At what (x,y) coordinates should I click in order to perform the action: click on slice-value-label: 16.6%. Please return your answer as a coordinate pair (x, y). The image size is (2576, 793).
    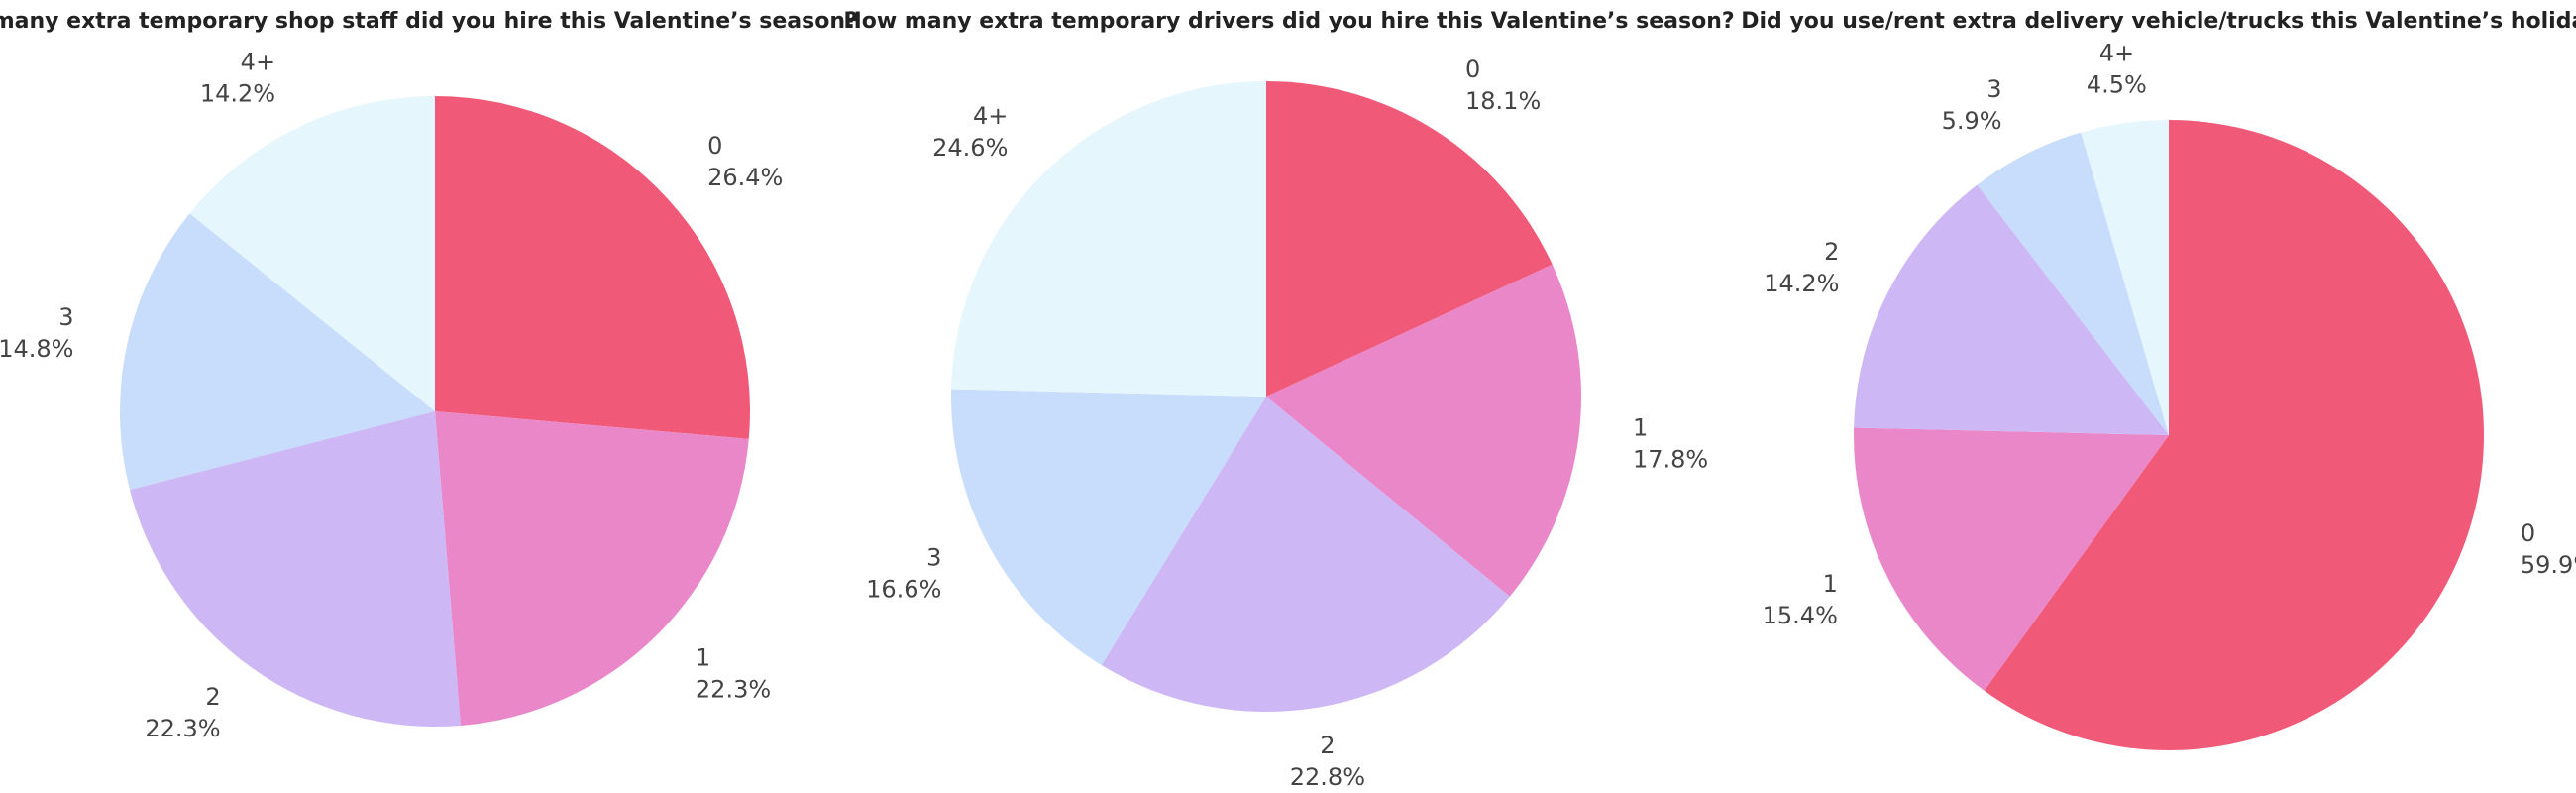
    Looking at the image, I should click on (903, 589).